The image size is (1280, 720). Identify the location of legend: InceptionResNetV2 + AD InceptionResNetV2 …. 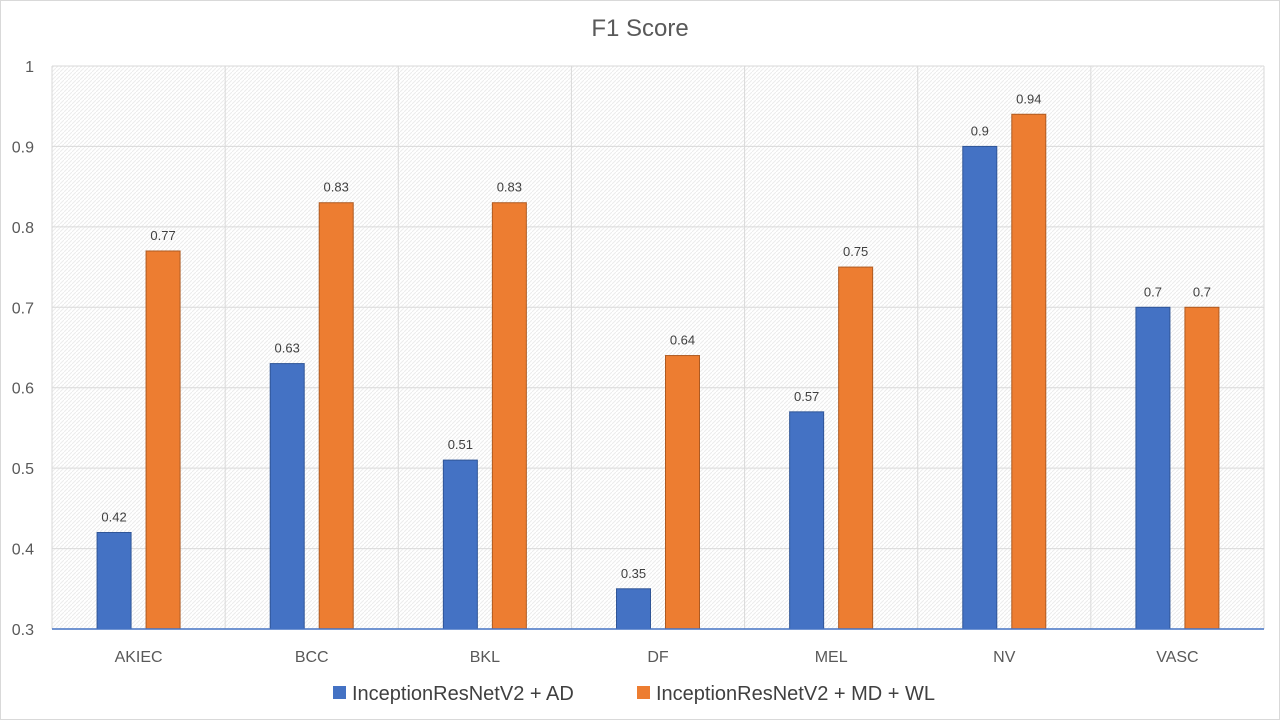
(634, 694).